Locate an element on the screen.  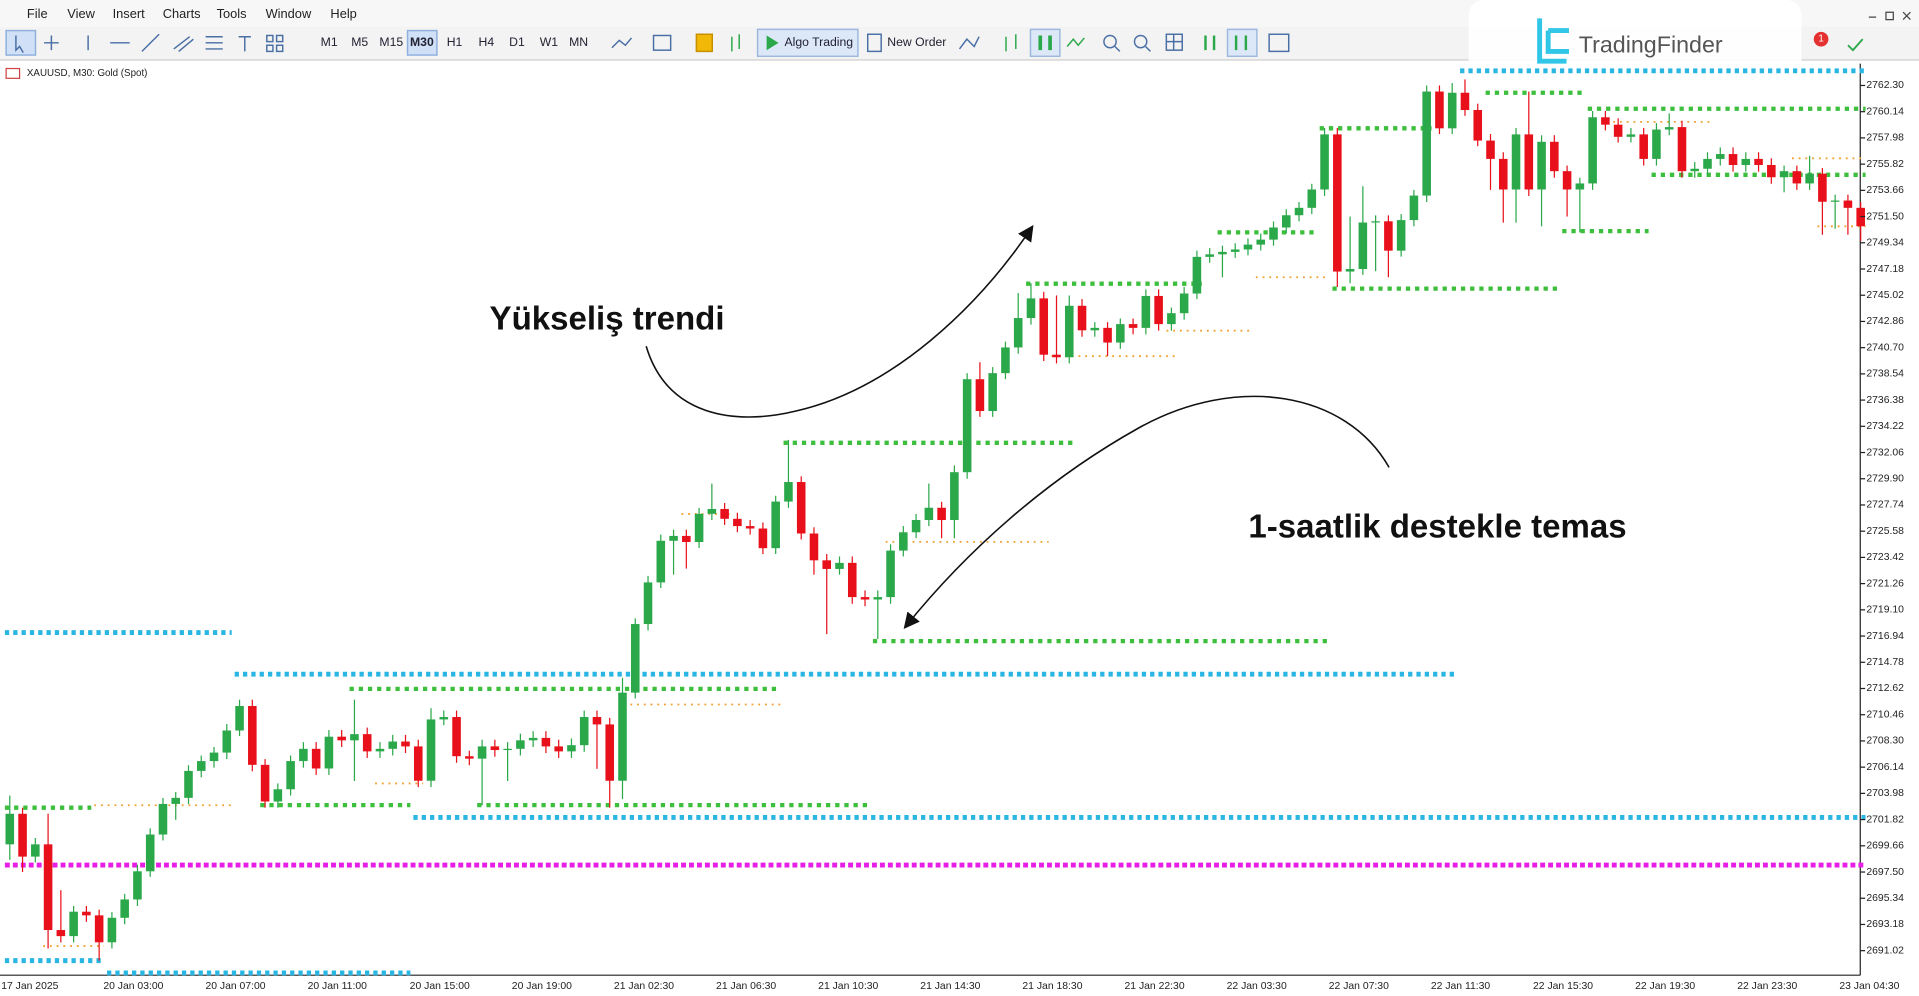
y-tick-label: 2734.22 is located at coordinates (1885, 426).